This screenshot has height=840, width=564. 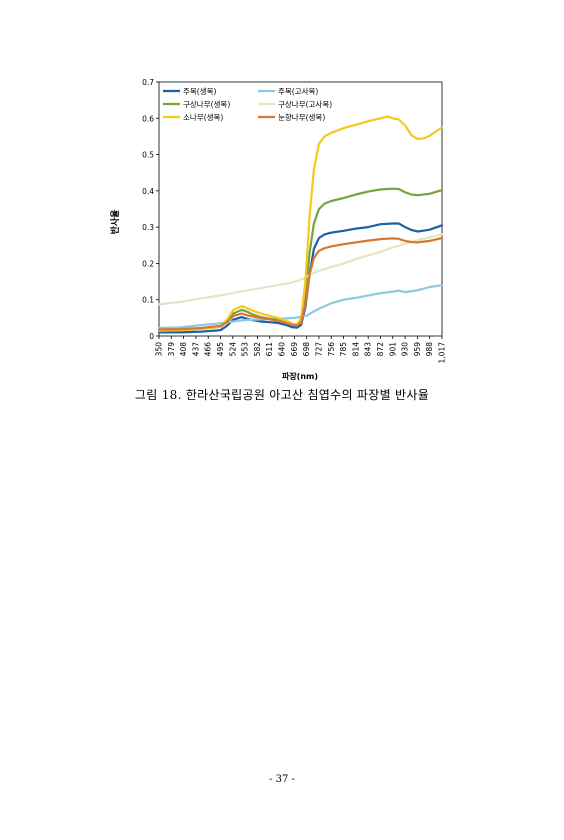 What do you see at coordinates (195, 349) in the screenshot?
I see `x-tick-label: 437` at bounding box center [195, 349].